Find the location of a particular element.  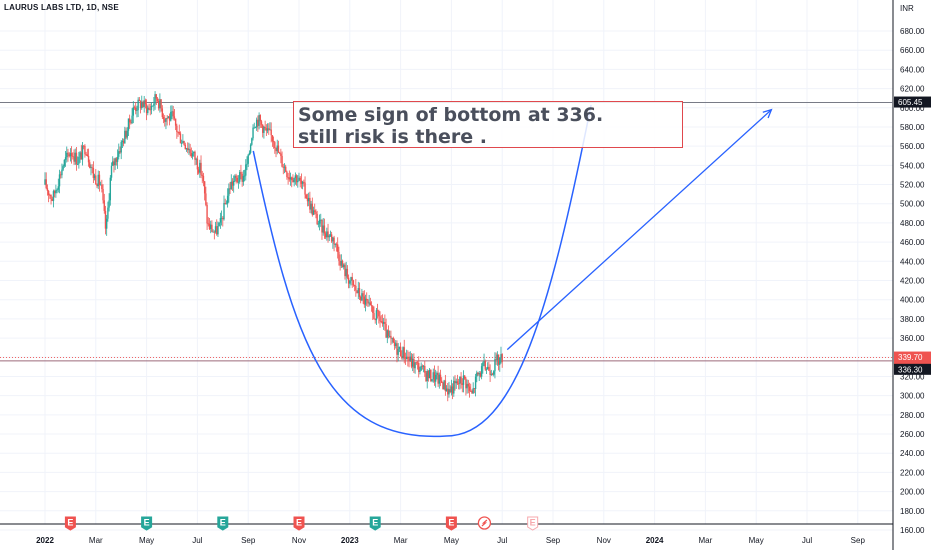

y-tick-label: 540.00 is located at coordinates (912, 165).